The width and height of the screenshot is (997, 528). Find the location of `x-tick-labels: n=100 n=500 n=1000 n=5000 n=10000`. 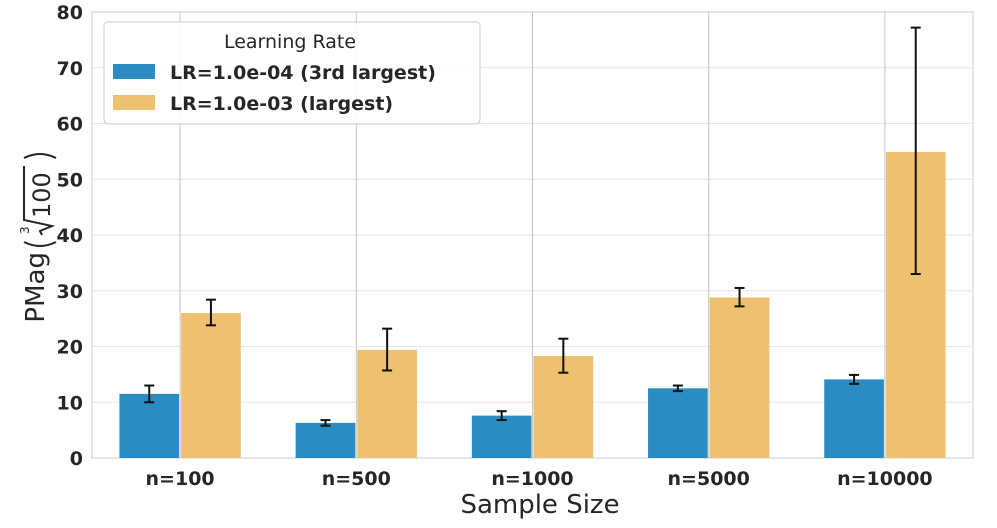

x-tick-labels: n=100 n=500 n=1000 n=5000 n=10000 is located at coordinates (539, 479).